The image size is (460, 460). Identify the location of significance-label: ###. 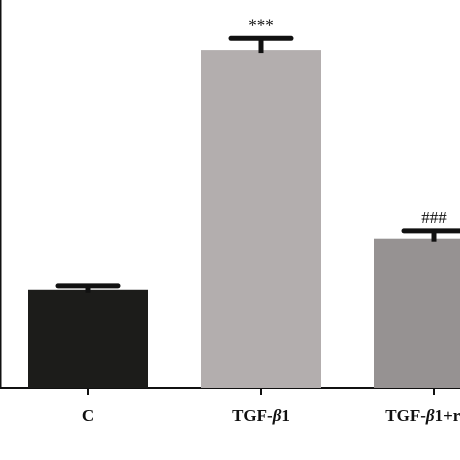
(434, 217).